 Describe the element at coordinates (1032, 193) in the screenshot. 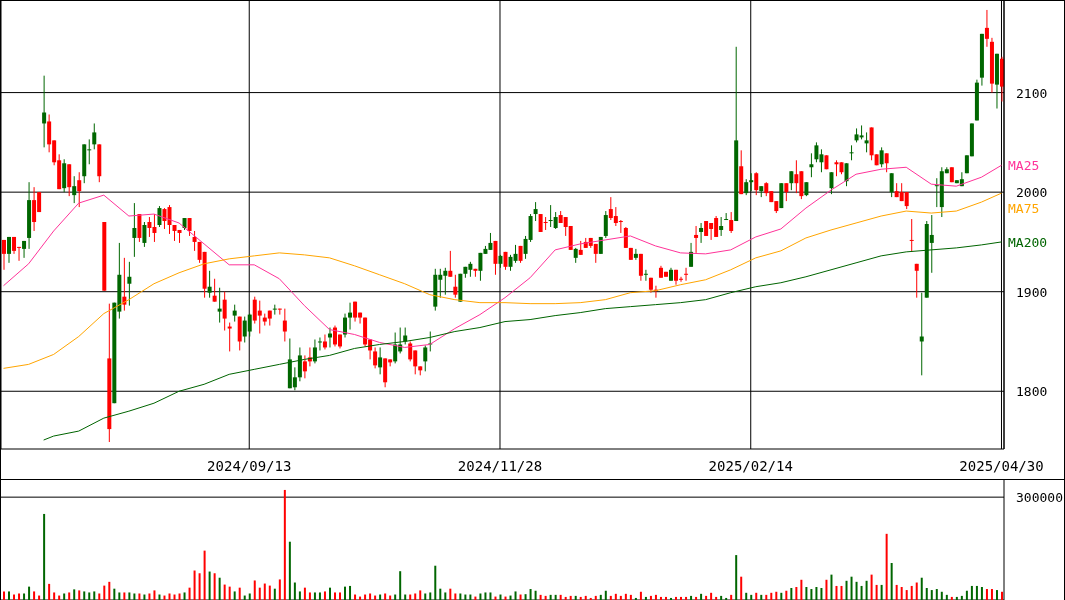

I see `y-tick-label: 2000` at that location.